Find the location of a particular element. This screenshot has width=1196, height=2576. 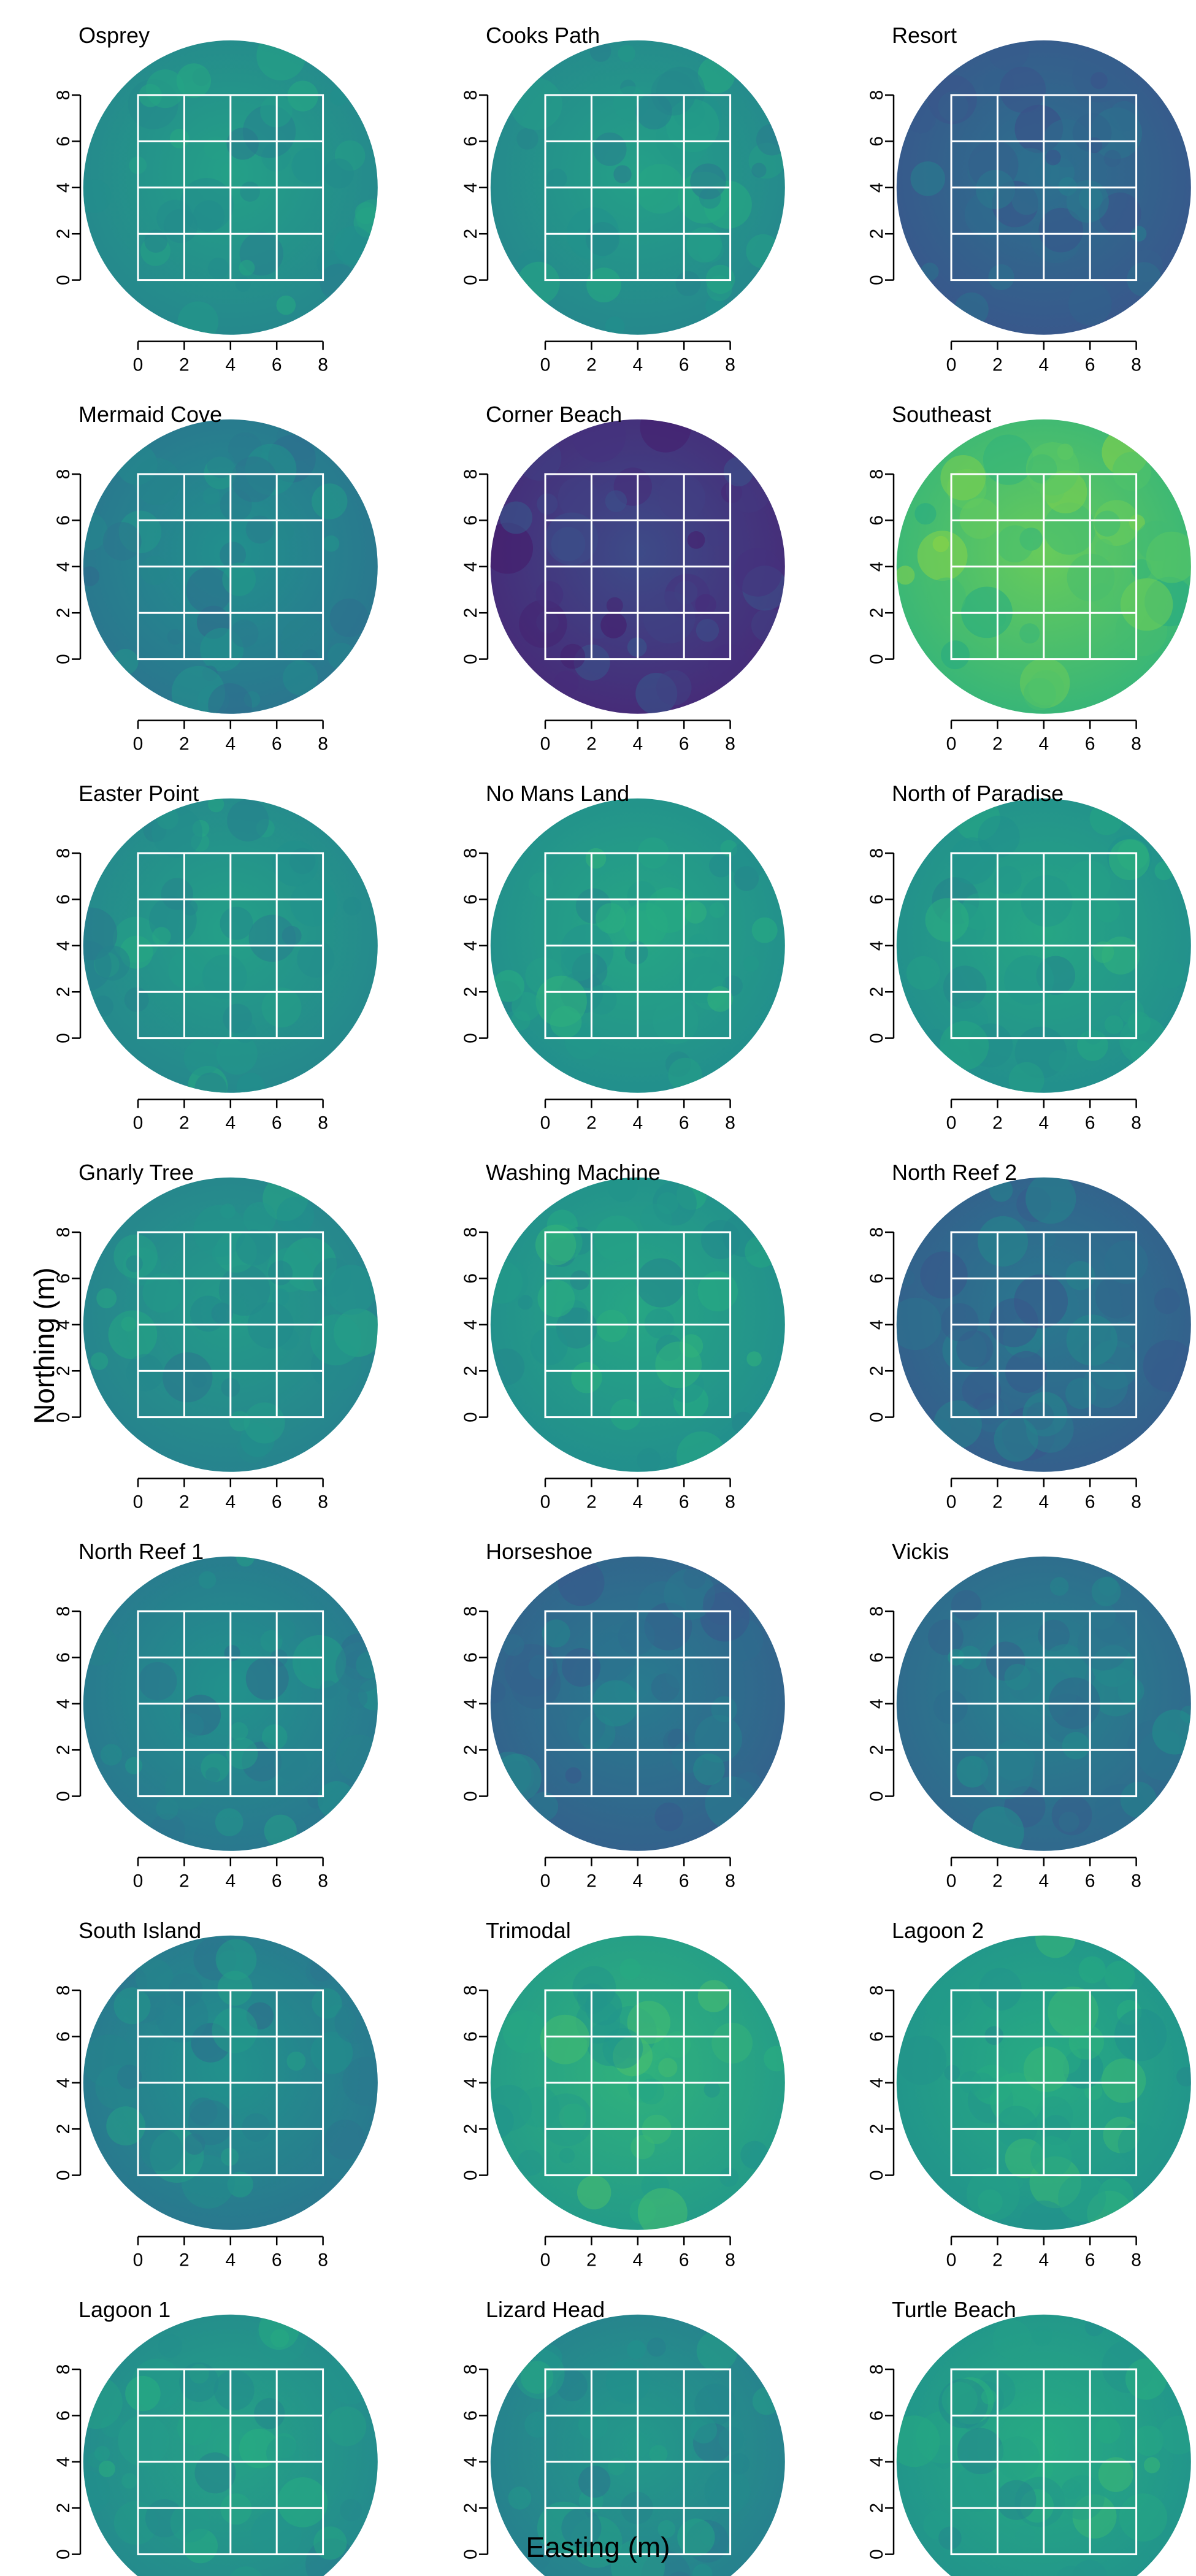

panel: Washing Machine 0 2 4 6 8 0 2 4 6 8 is located at coordinates (623, 1336).